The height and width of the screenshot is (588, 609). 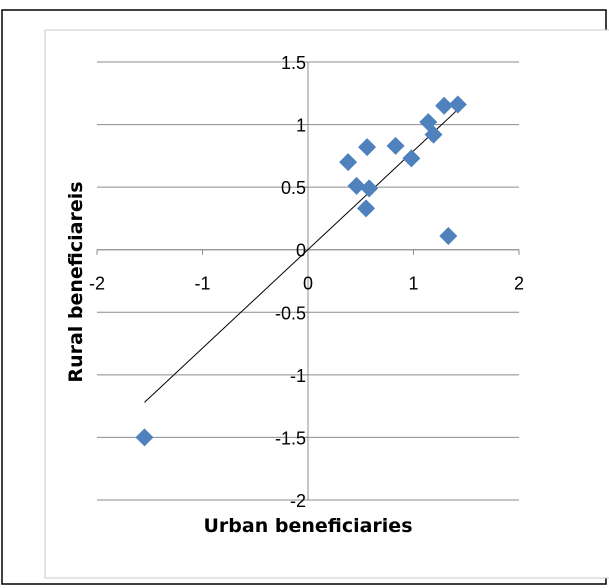 I want to click on x-tick-label-4: 2, so click(x=519, y=284).